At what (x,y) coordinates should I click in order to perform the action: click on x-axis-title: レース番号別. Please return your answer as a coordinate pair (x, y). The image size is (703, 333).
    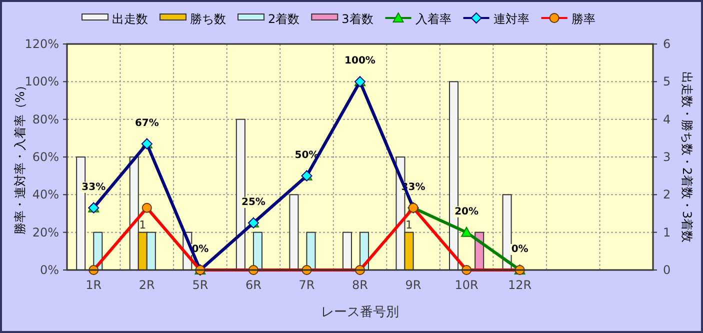
    Looking at the image, I should click on (360, 312).